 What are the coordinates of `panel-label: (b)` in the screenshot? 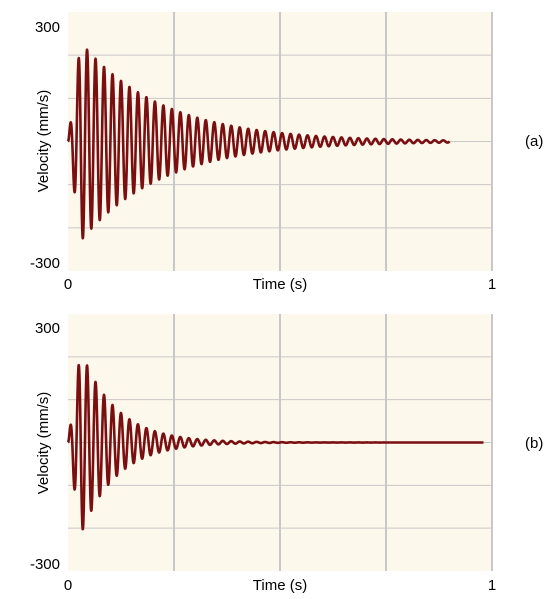 It's located at (534, 443).